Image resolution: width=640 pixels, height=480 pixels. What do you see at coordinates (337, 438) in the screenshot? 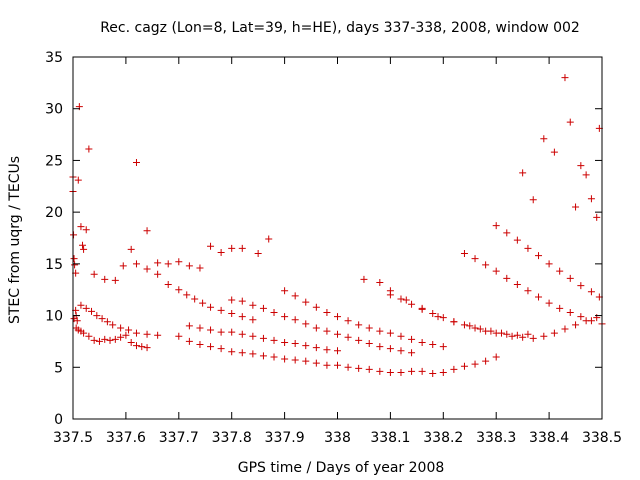
I see `x-tick-label: 338` at bounding box center [337, 438].